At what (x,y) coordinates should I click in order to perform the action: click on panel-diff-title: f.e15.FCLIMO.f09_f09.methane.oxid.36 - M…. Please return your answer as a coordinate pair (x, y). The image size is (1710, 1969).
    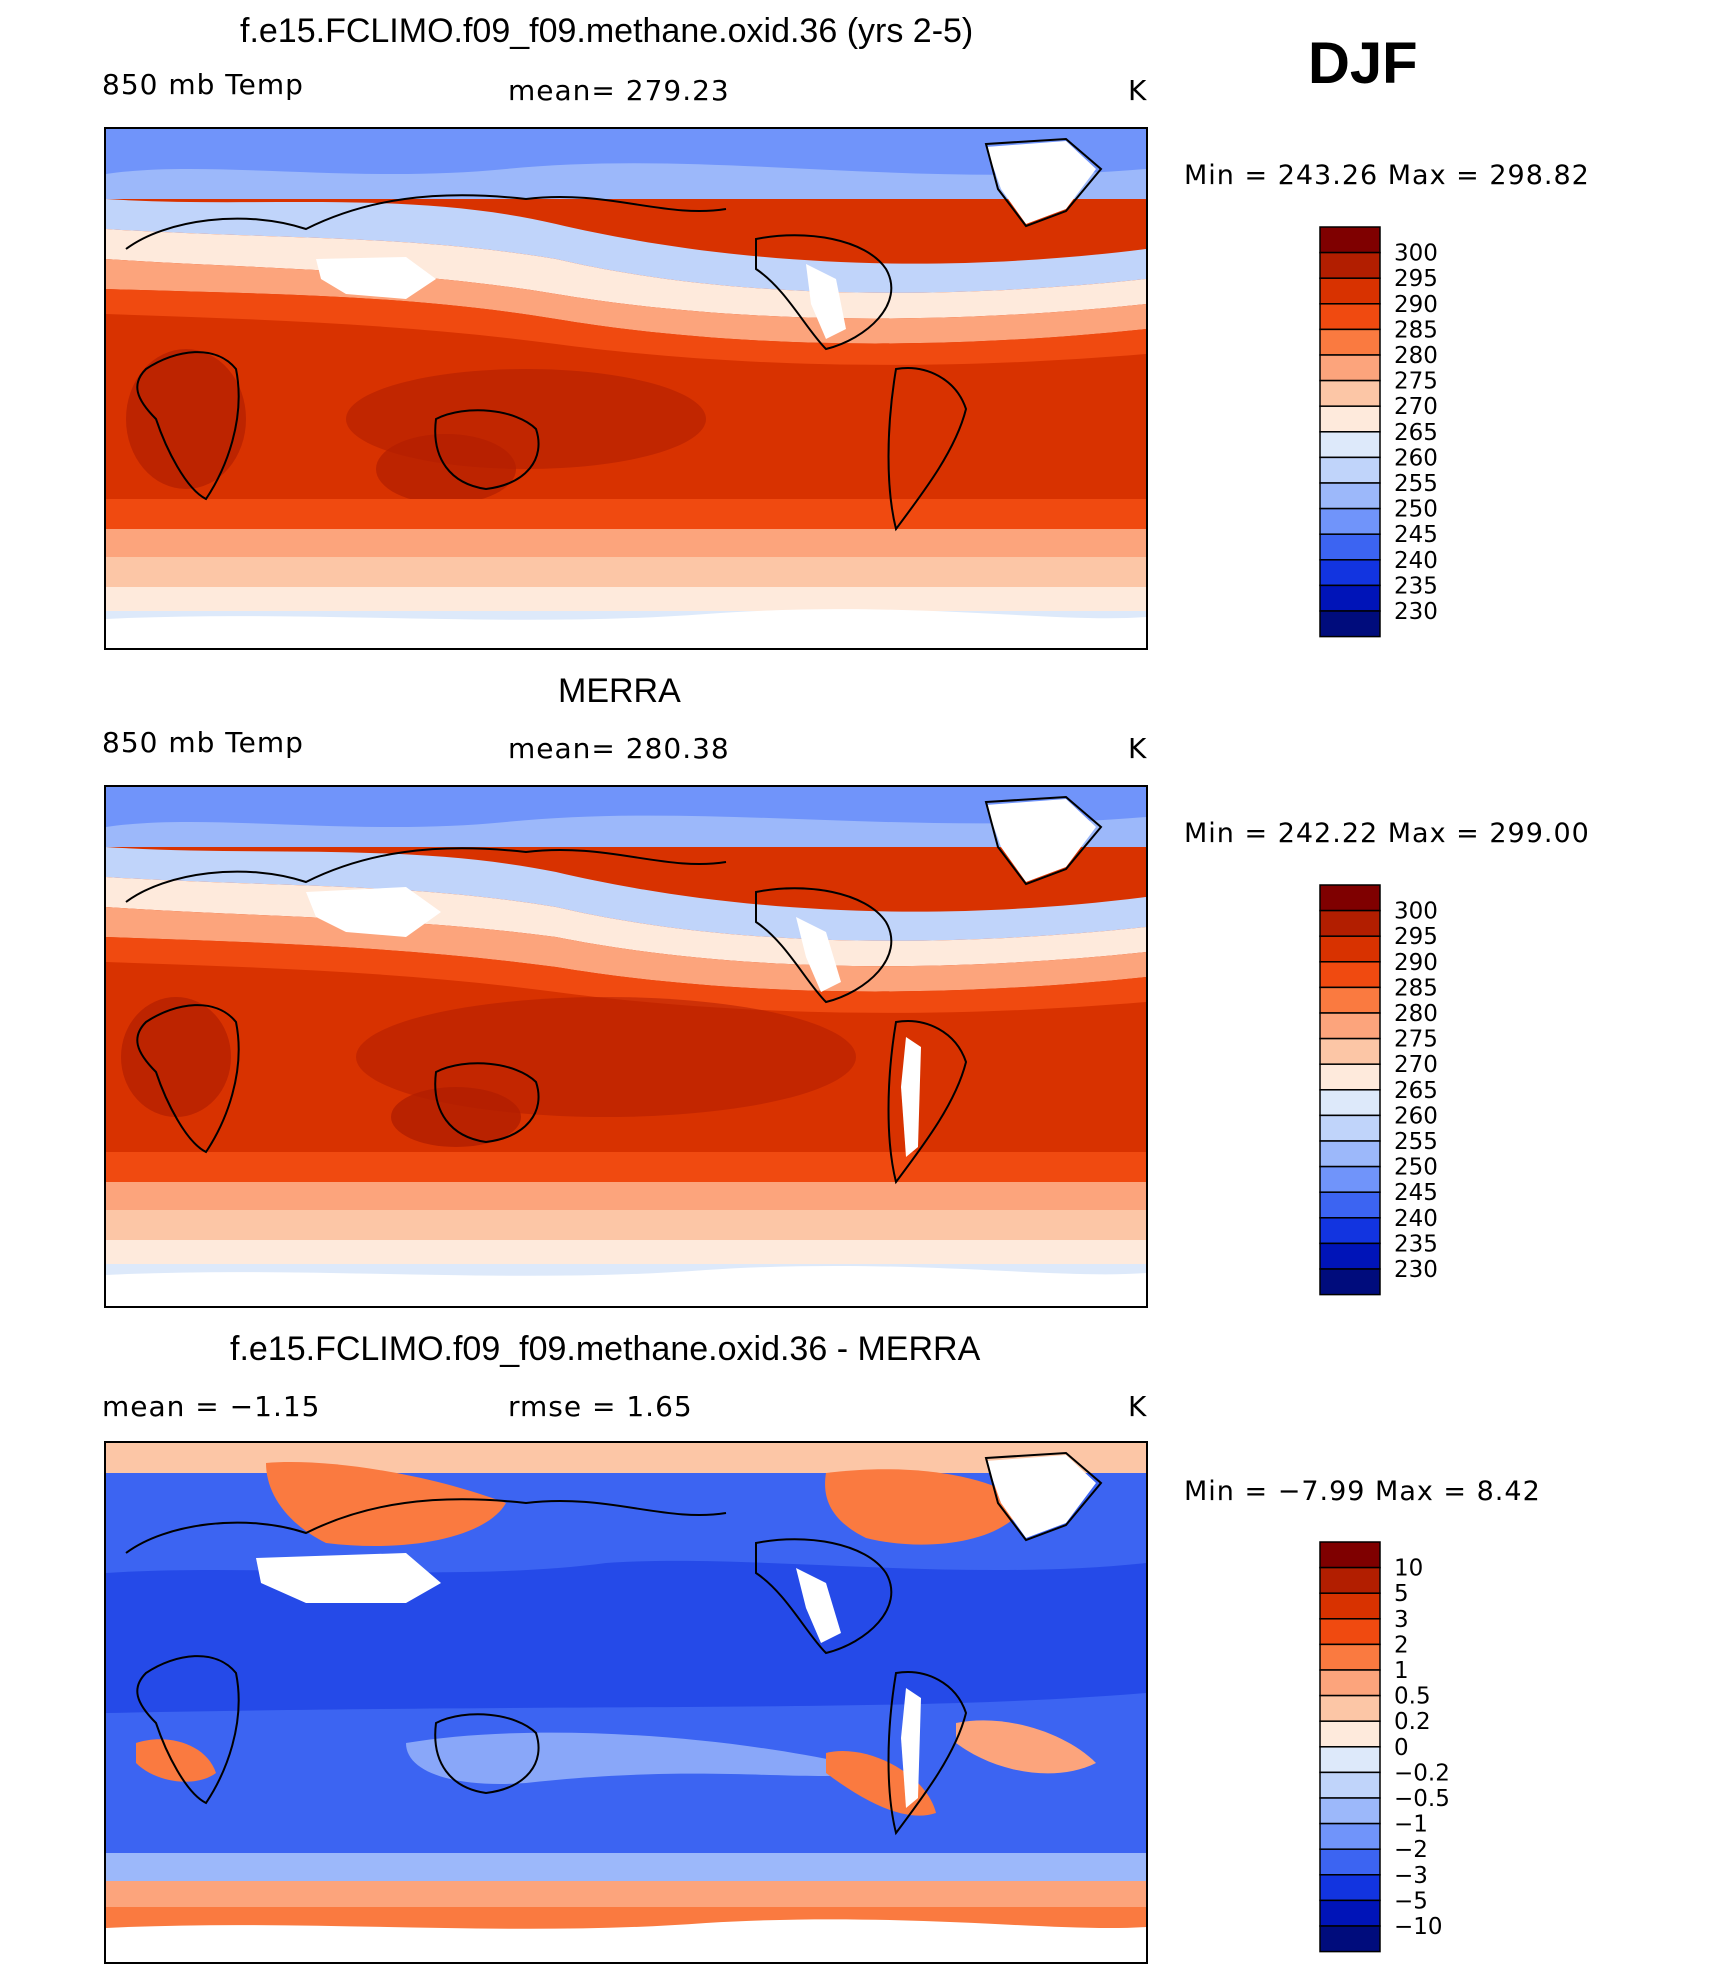
    Looking at the image, I should click on (605, 1349).